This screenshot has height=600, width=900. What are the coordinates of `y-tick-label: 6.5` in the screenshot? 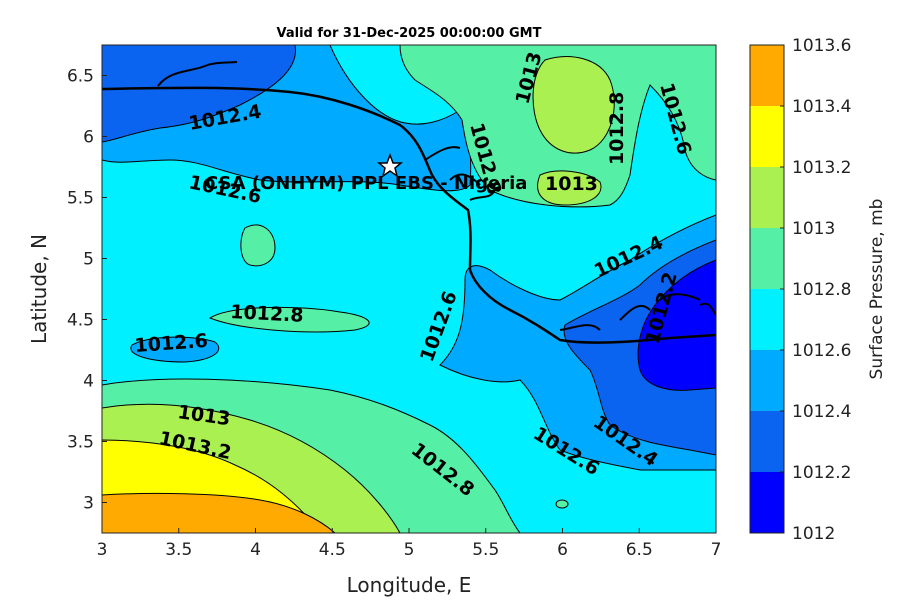 It's located at (80, 77).